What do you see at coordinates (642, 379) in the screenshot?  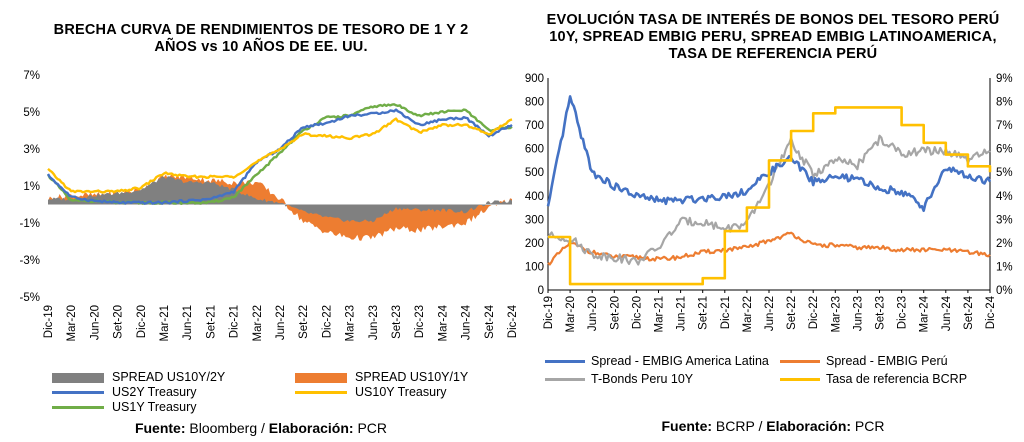 I see `legend-label: T-Bonds Peru 10Y` at bounding box center [642, 379].